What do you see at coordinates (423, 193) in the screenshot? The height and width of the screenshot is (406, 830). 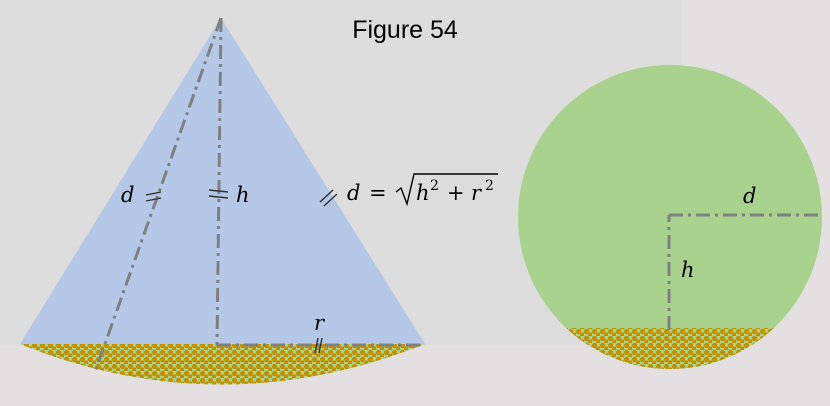 I see `formula-h: h` at bounding box center [423, 193].